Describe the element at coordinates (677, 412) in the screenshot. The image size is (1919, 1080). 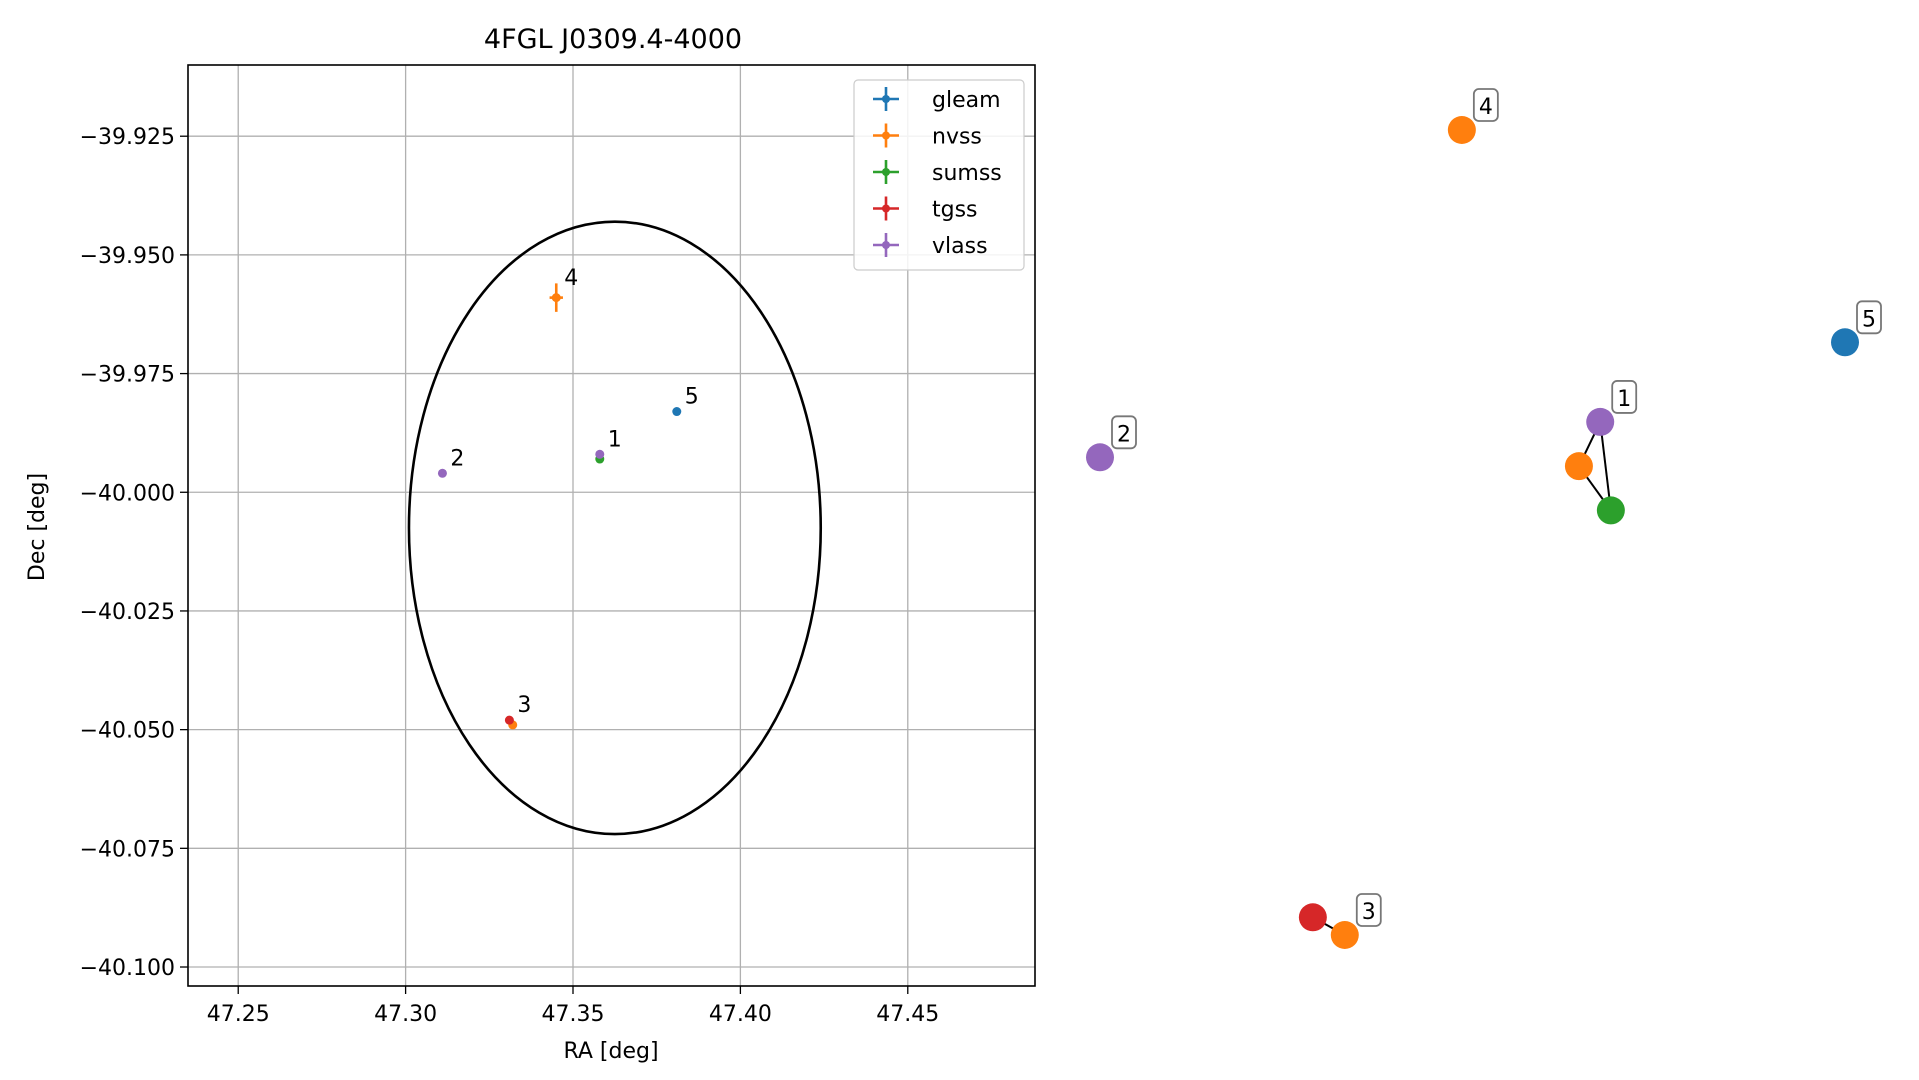
I see `data-point-gleam` at that location.